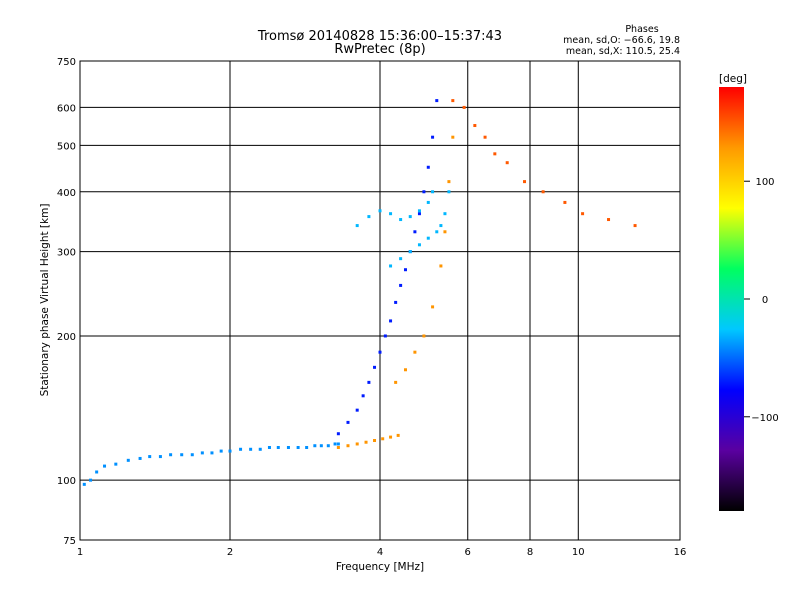  I want to click on y-axis-label: Stationary phase Virtual Height [km], so click(45, 300).